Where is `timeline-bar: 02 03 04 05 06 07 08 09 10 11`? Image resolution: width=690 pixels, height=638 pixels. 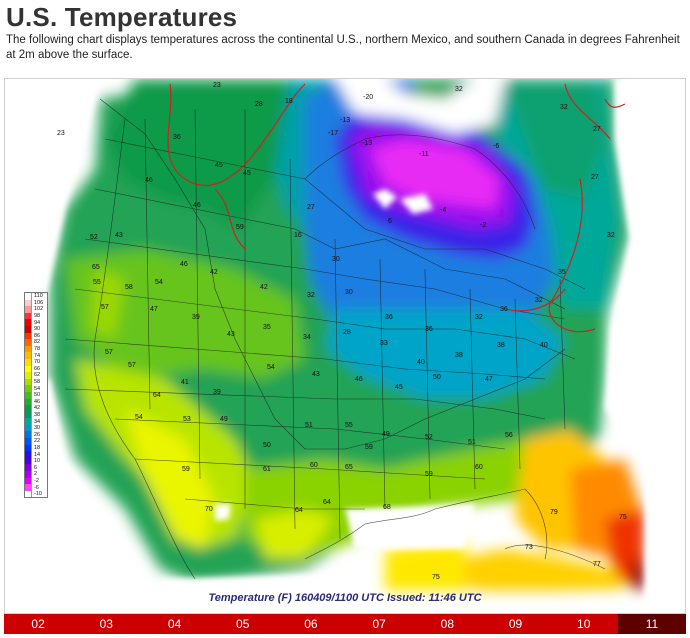
timeline-bar: 02 03 04 05 06 07 08 09 10 11 is located at coordinates (345, 624).